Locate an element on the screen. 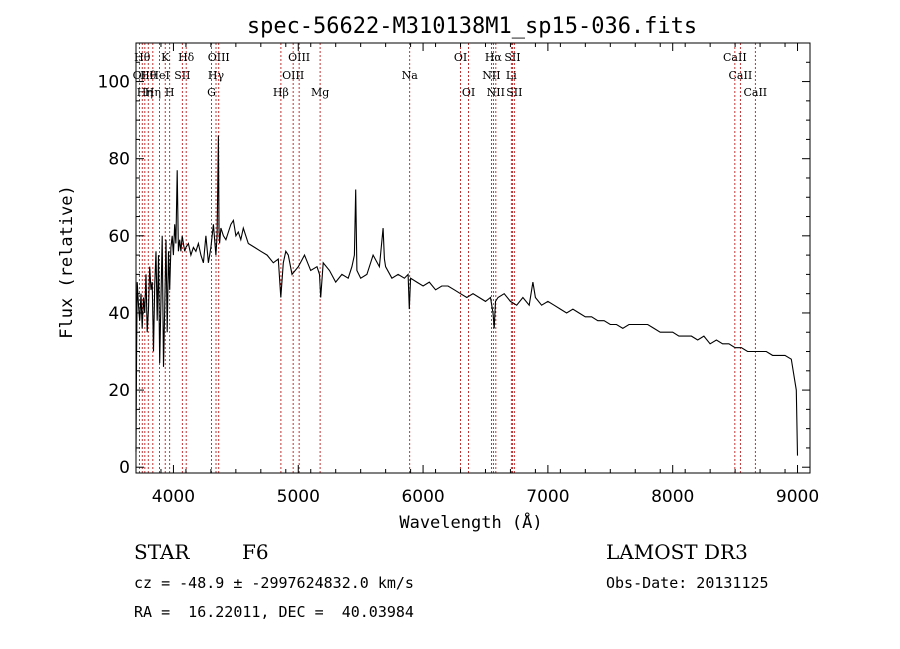 Image resolution: width=900 pixels, height=649 pixels. line-marker-label: G is located at coordinates (211, 92).